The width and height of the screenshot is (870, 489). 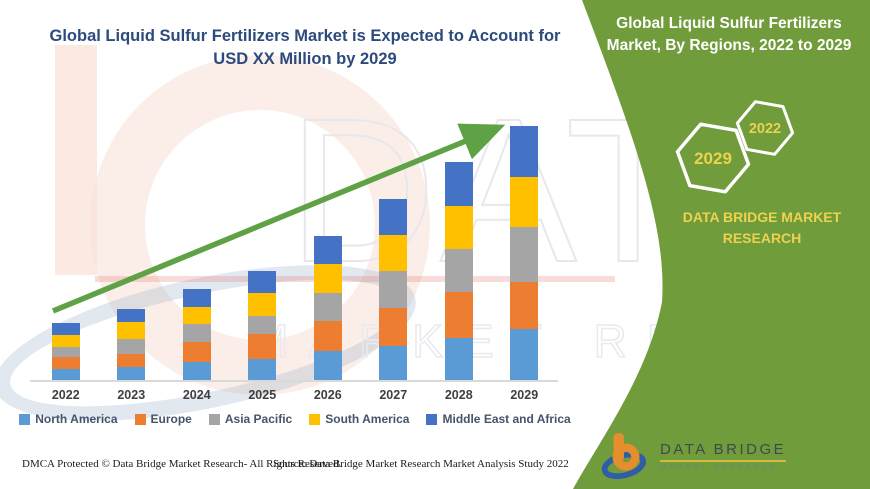 What do you see at coordinates (262, 282) in the screenshot?
I see `bar-segment-2025-middle-east-and-africa` at bounding box center [262, 282].